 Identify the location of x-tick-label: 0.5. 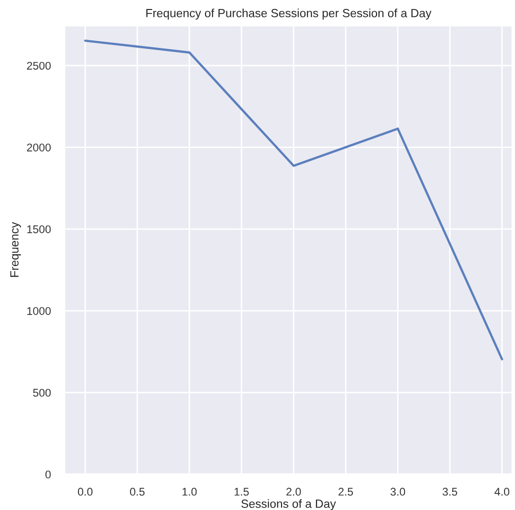
(137, 492).